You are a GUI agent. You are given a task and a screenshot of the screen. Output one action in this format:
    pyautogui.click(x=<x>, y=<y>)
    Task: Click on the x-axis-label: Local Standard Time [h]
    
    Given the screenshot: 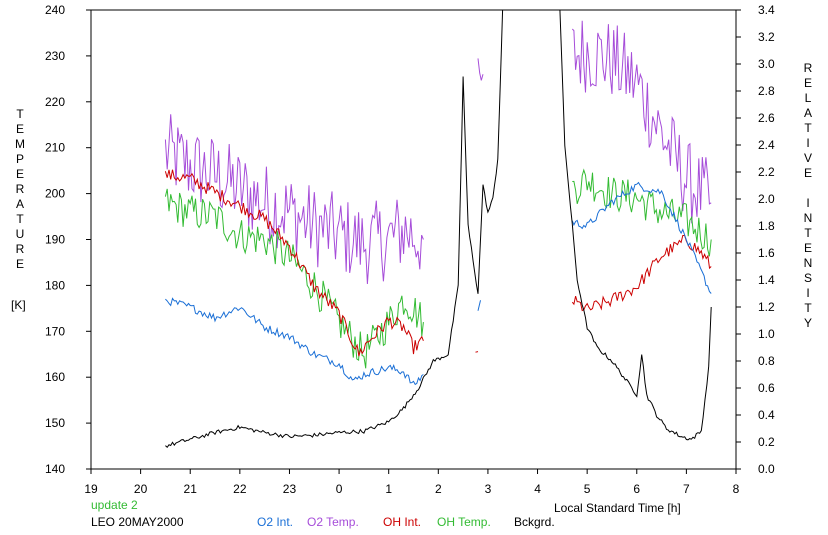 What is the action you would take?
    pyautogui.click(x=617, y=508)
    